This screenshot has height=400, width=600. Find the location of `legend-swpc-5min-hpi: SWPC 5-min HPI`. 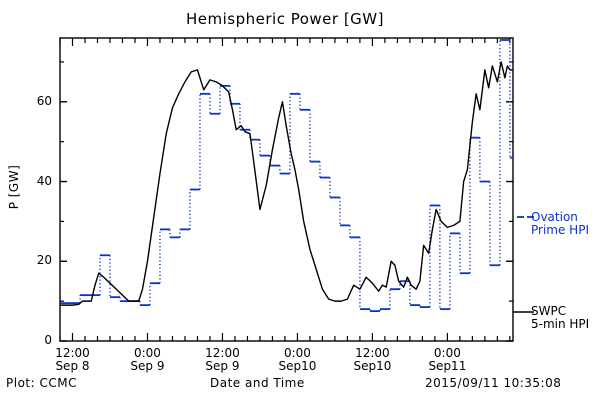

legend-swpc-5min-hpi: SWPC 5-min HPI is located at coordinates (560, 317).